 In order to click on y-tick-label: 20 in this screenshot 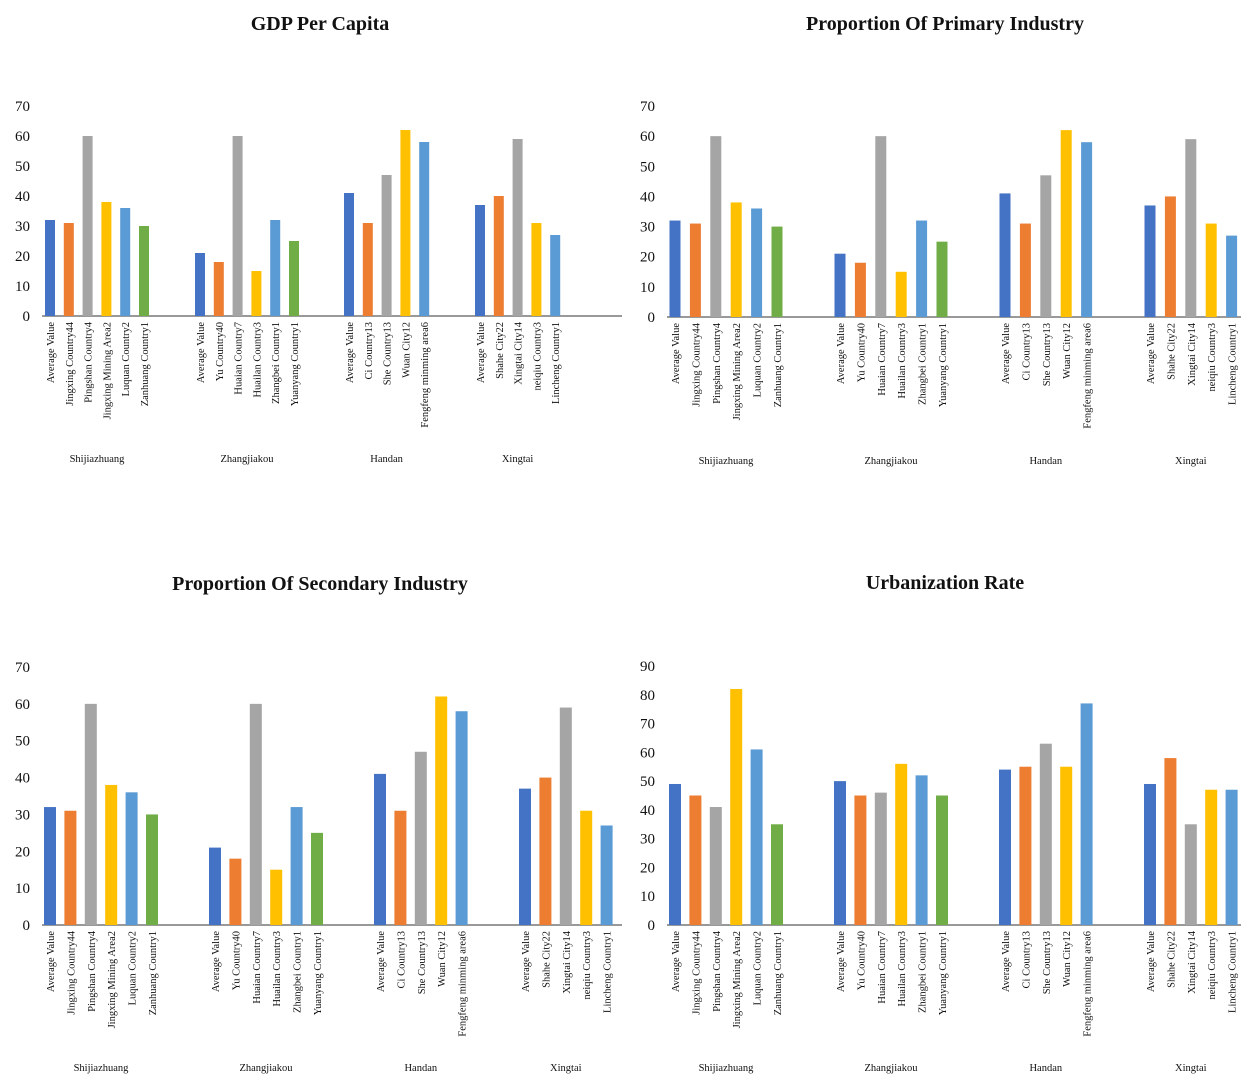, I will do `click(647, 868)`.